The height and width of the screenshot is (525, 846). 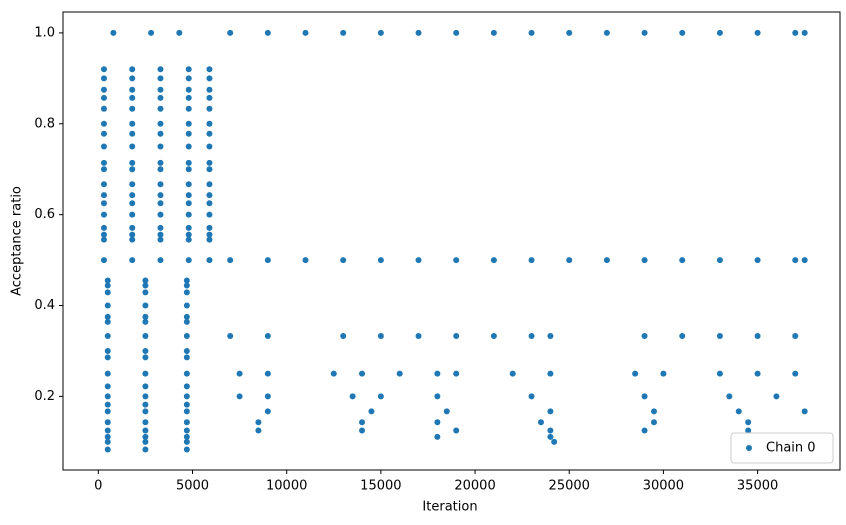 I want to click on y-tick-label: 0.2, so click(x=44, y=396).